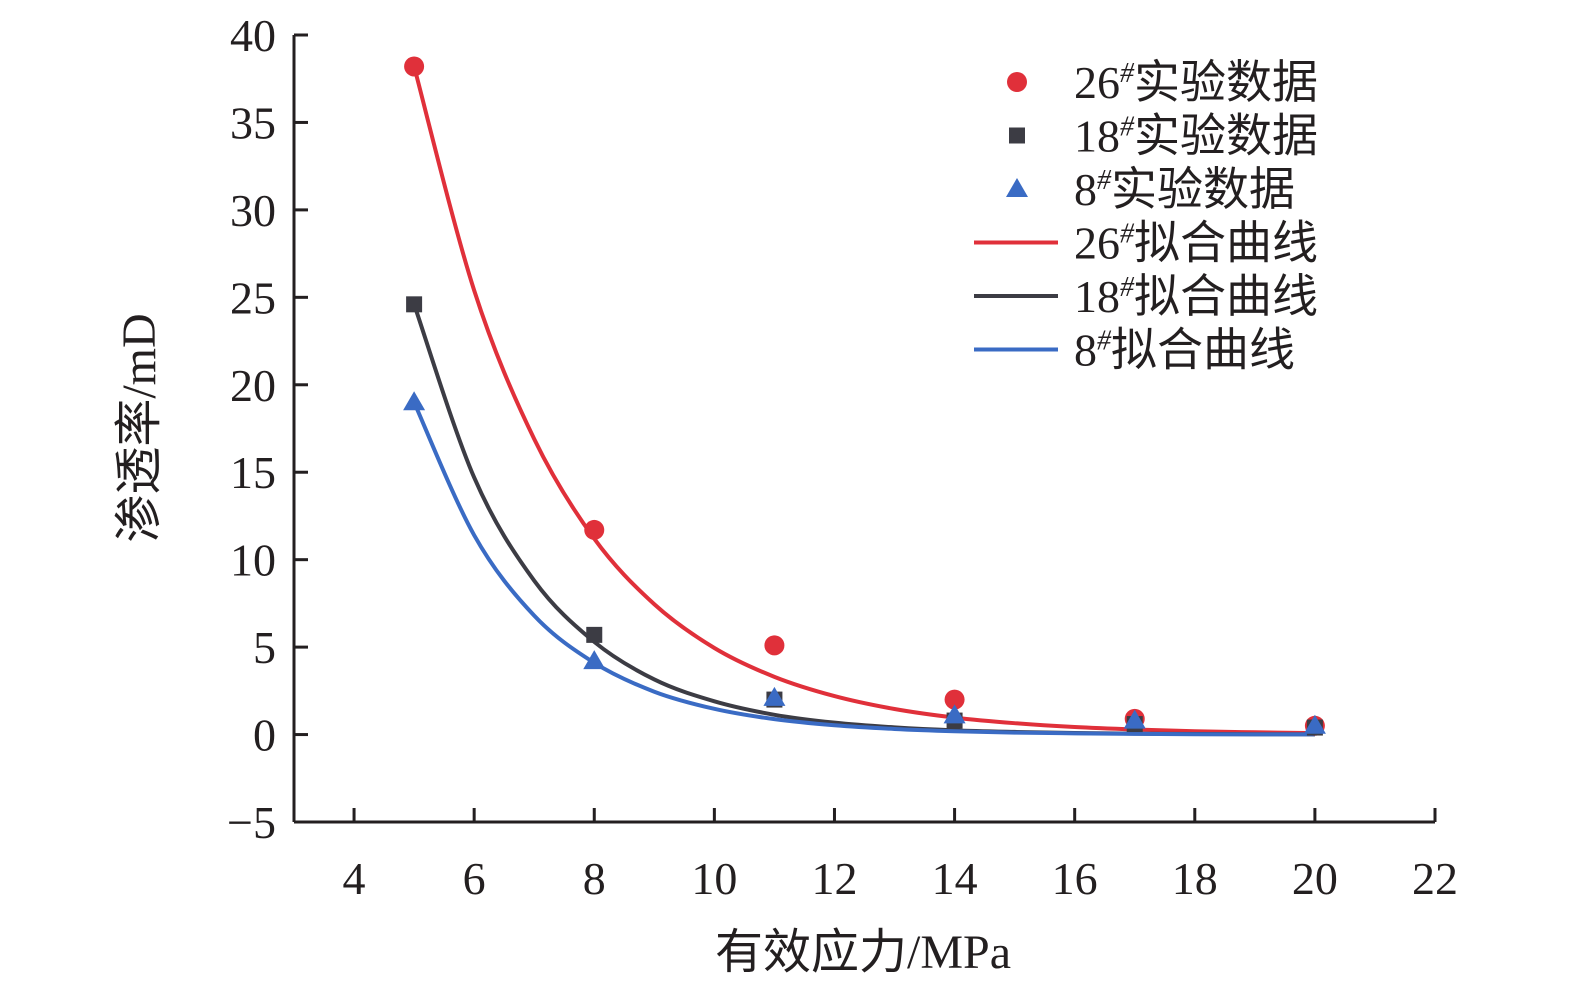 The height and width of the screenshot is (990, 1575). What do you see at coordinates (863, 952) in the screenshot?
I see `x-axis-title: 有效应力/MPa` at bounding box center [863, 952].